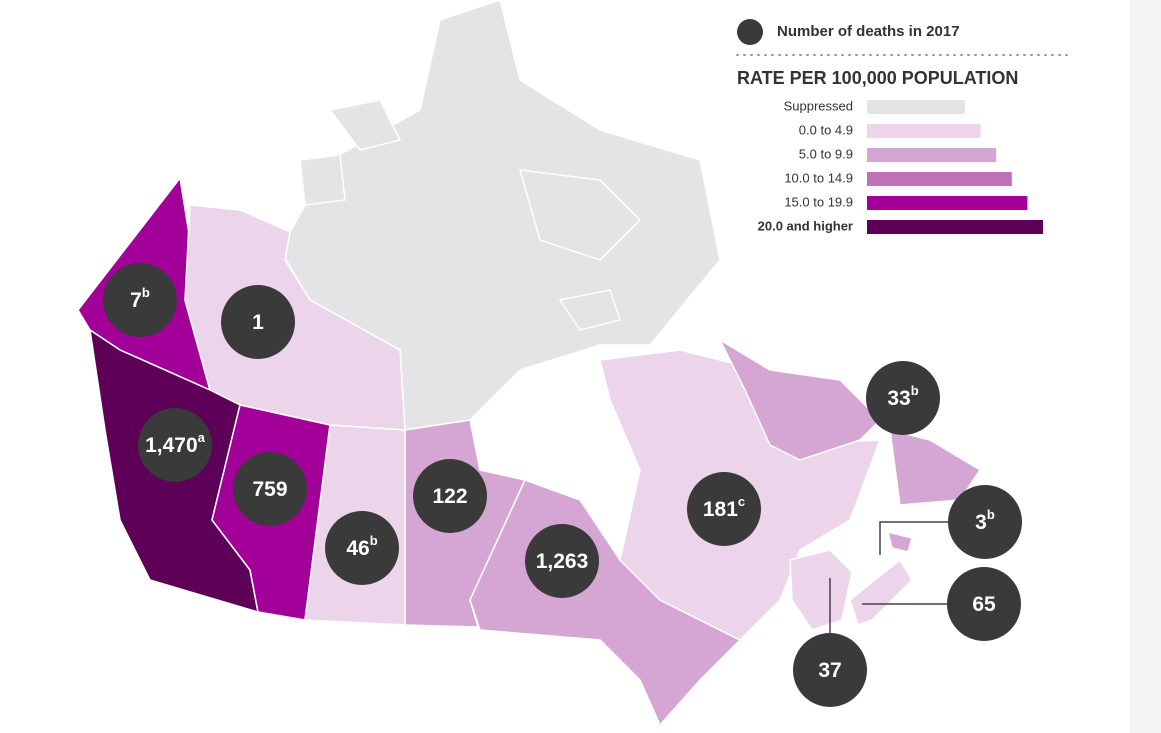 This screenshot has height=733, width=1161. What do you see at coordinates (868, 31) in the screenshot?
I see `legend-marker-label: Number of deaths in 2017` at bounding box center [868, 31].